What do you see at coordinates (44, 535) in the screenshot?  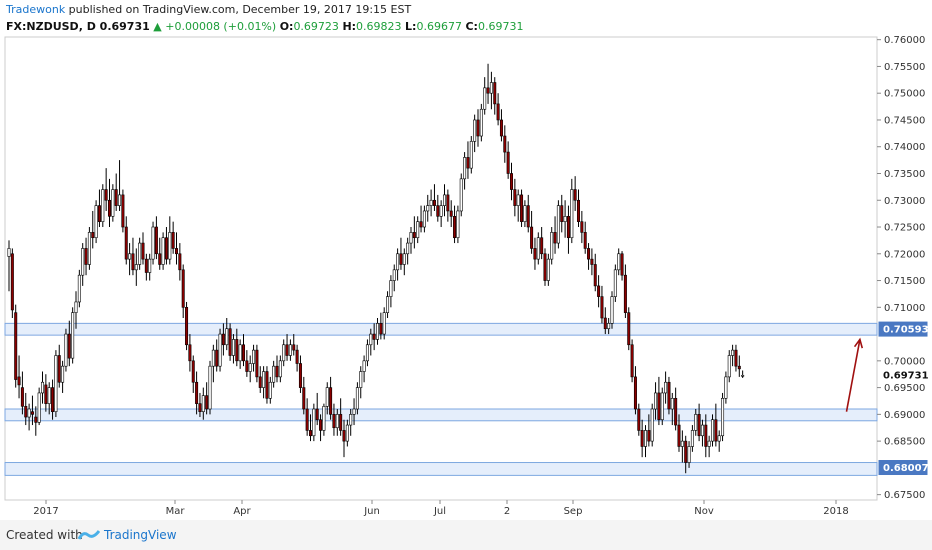 I see `created-with-text: Created with` at bounding box center [44, 535].